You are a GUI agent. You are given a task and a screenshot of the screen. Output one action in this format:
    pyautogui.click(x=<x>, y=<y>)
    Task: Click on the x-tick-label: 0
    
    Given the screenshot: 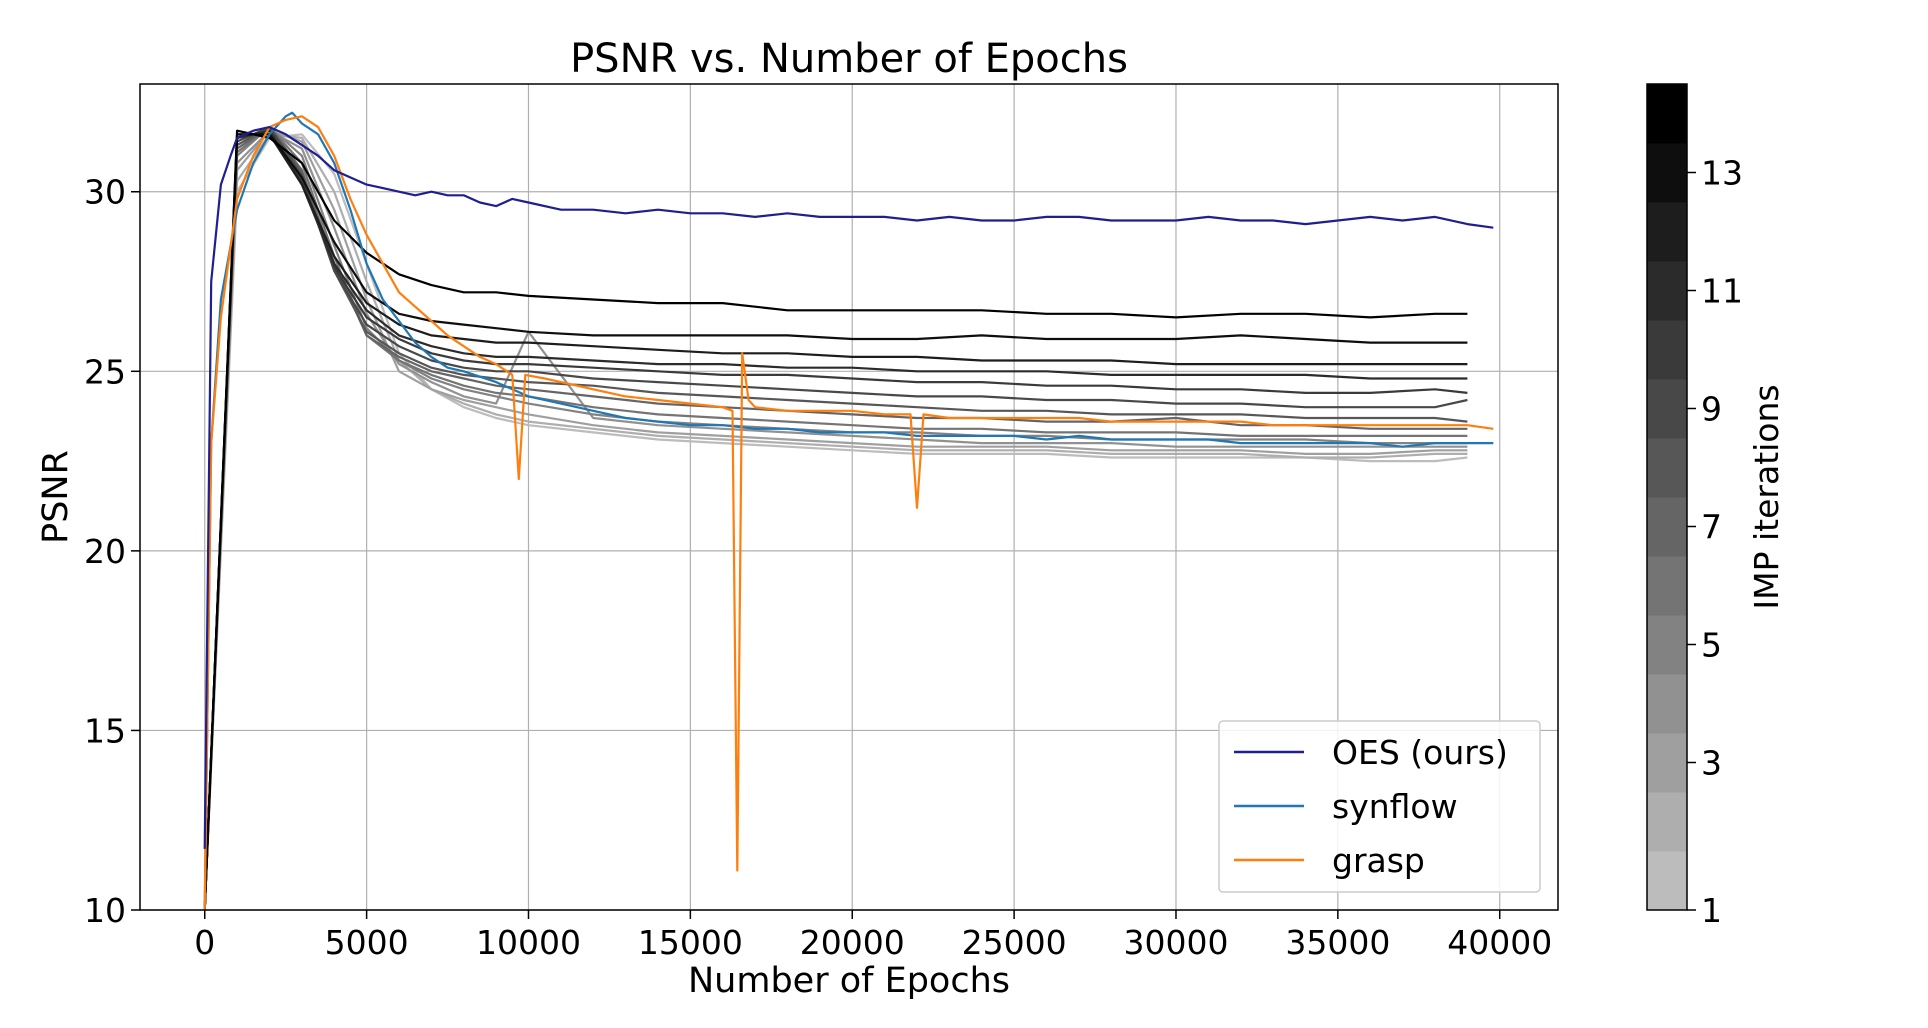 What is the action you would take?
    pyautogui.click(x=204, y=942)
    